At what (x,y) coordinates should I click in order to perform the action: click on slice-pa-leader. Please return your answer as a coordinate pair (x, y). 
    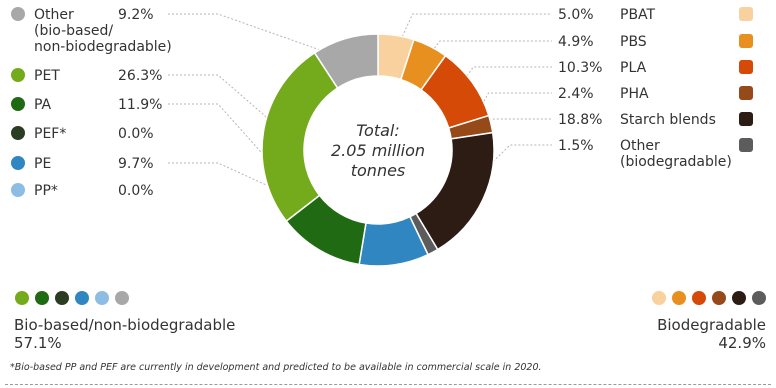
    Looking at the image, I should click on (249, 167).